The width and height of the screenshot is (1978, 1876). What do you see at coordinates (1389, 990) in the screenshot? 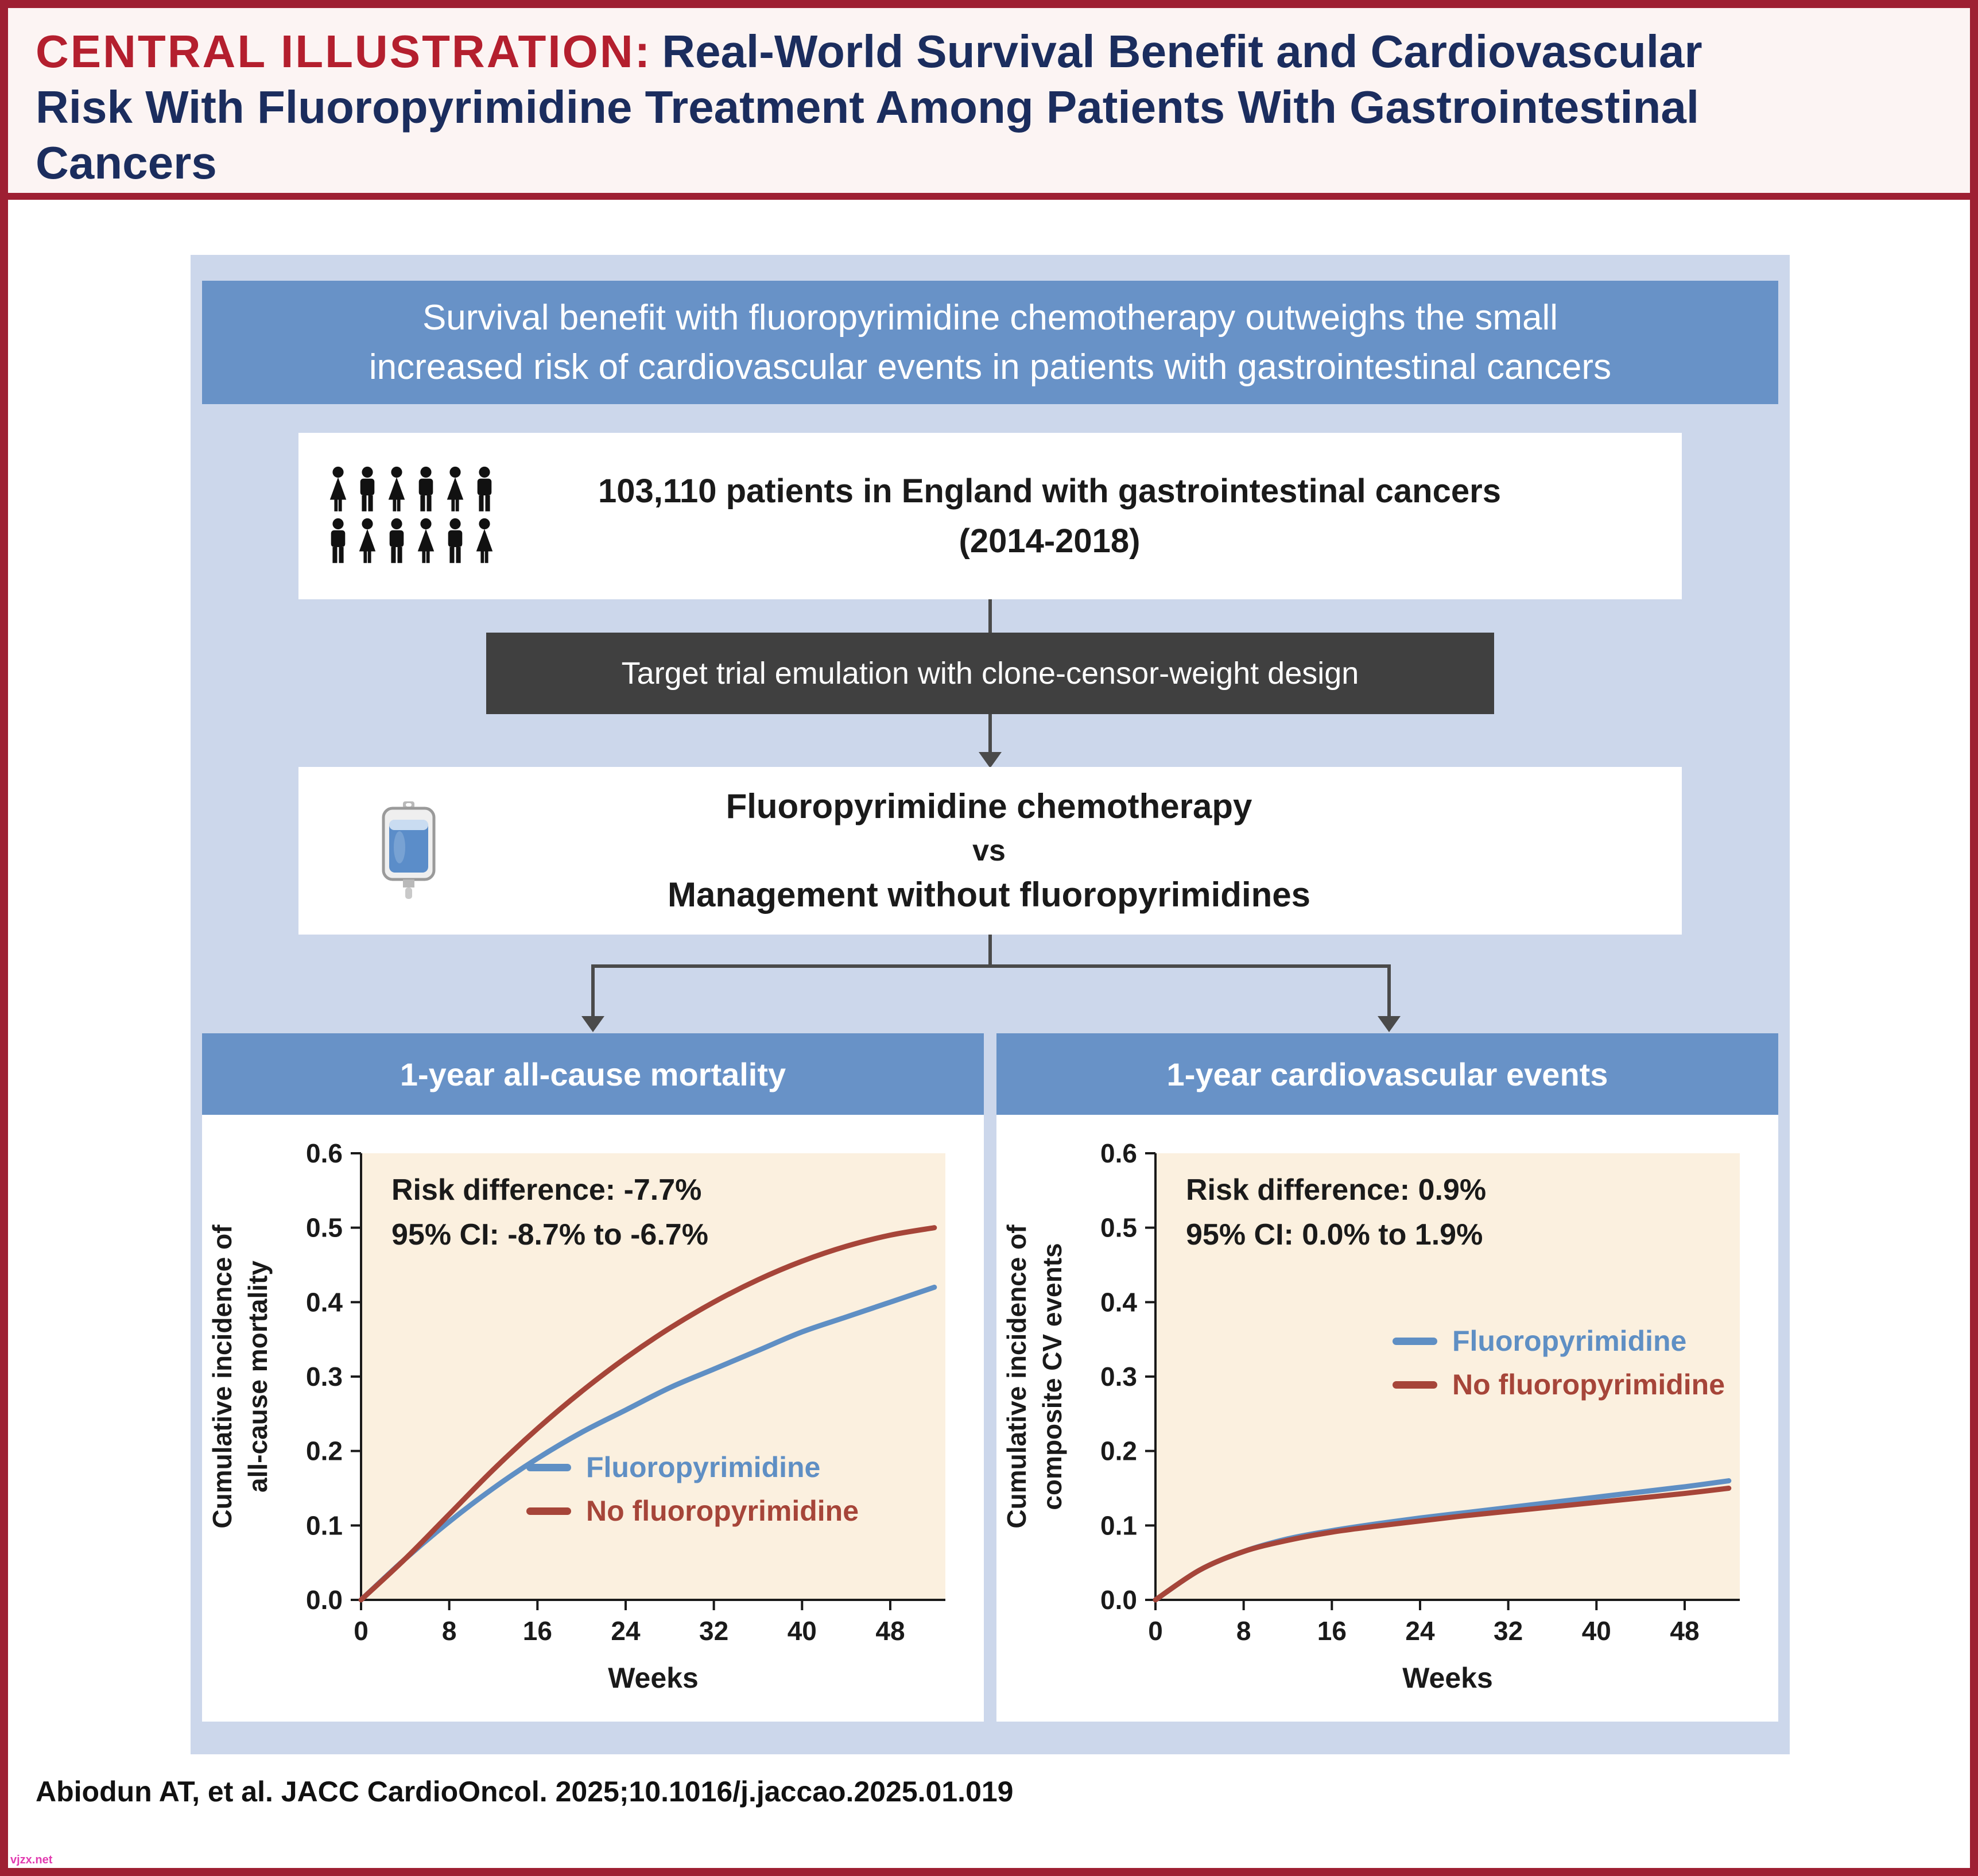
I see `branch-right-line` at bounding box center [1389, 990].